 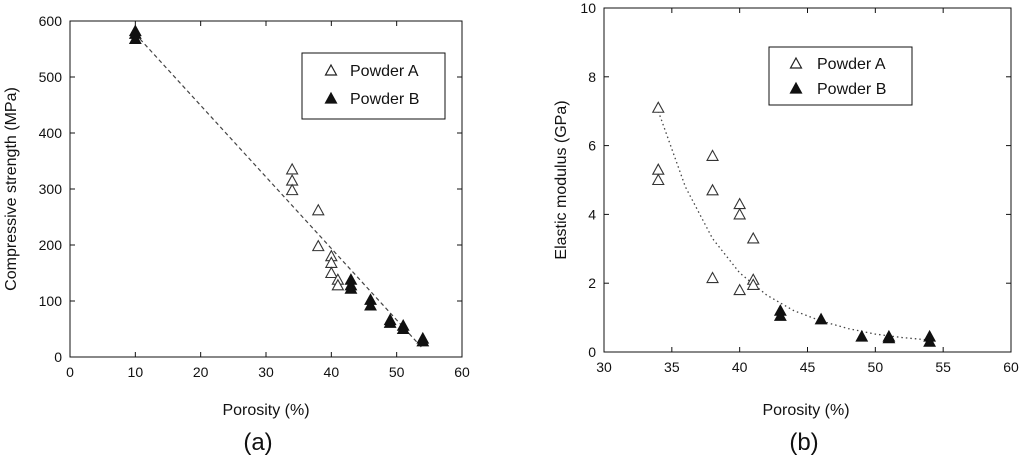 What do you see at coordinates (331, 97) in the screenshot?
I see `chart-a-legend-marker-powder-b` at bounding box center [331, 97].